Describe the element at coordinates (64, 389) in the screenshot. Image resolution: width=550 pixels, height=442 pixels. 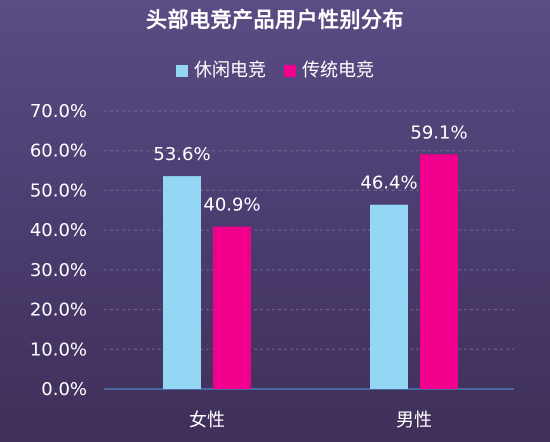
I see `y-tick-label-0: 0.0%` at that location.